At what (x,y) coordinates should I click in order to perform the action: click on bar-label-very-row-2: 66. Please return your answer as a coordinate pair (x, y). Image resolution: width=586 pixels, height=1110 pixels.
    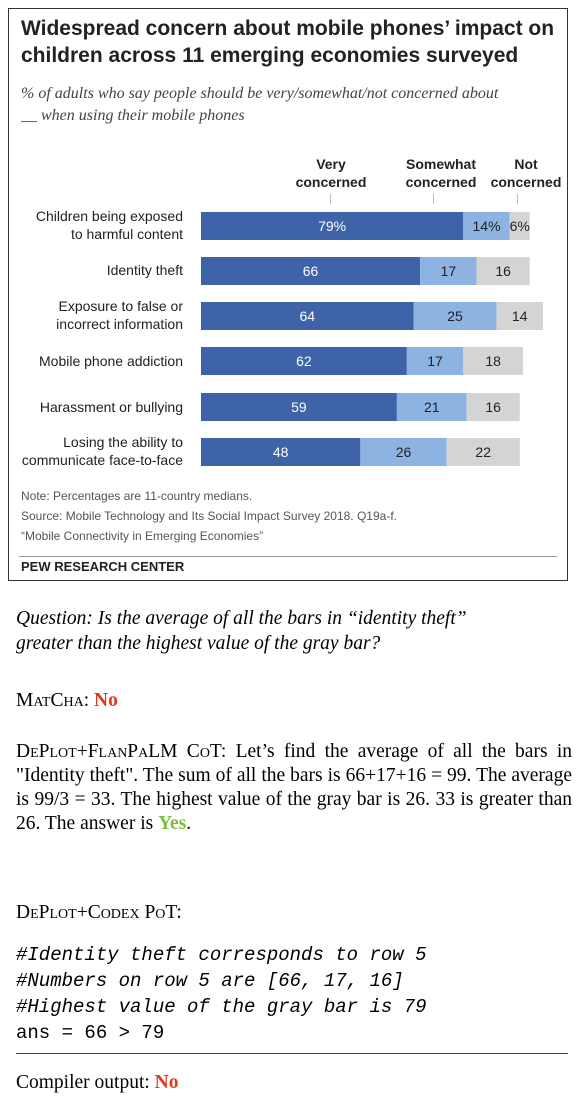
    Looking at the image, I should click on (311, 271).